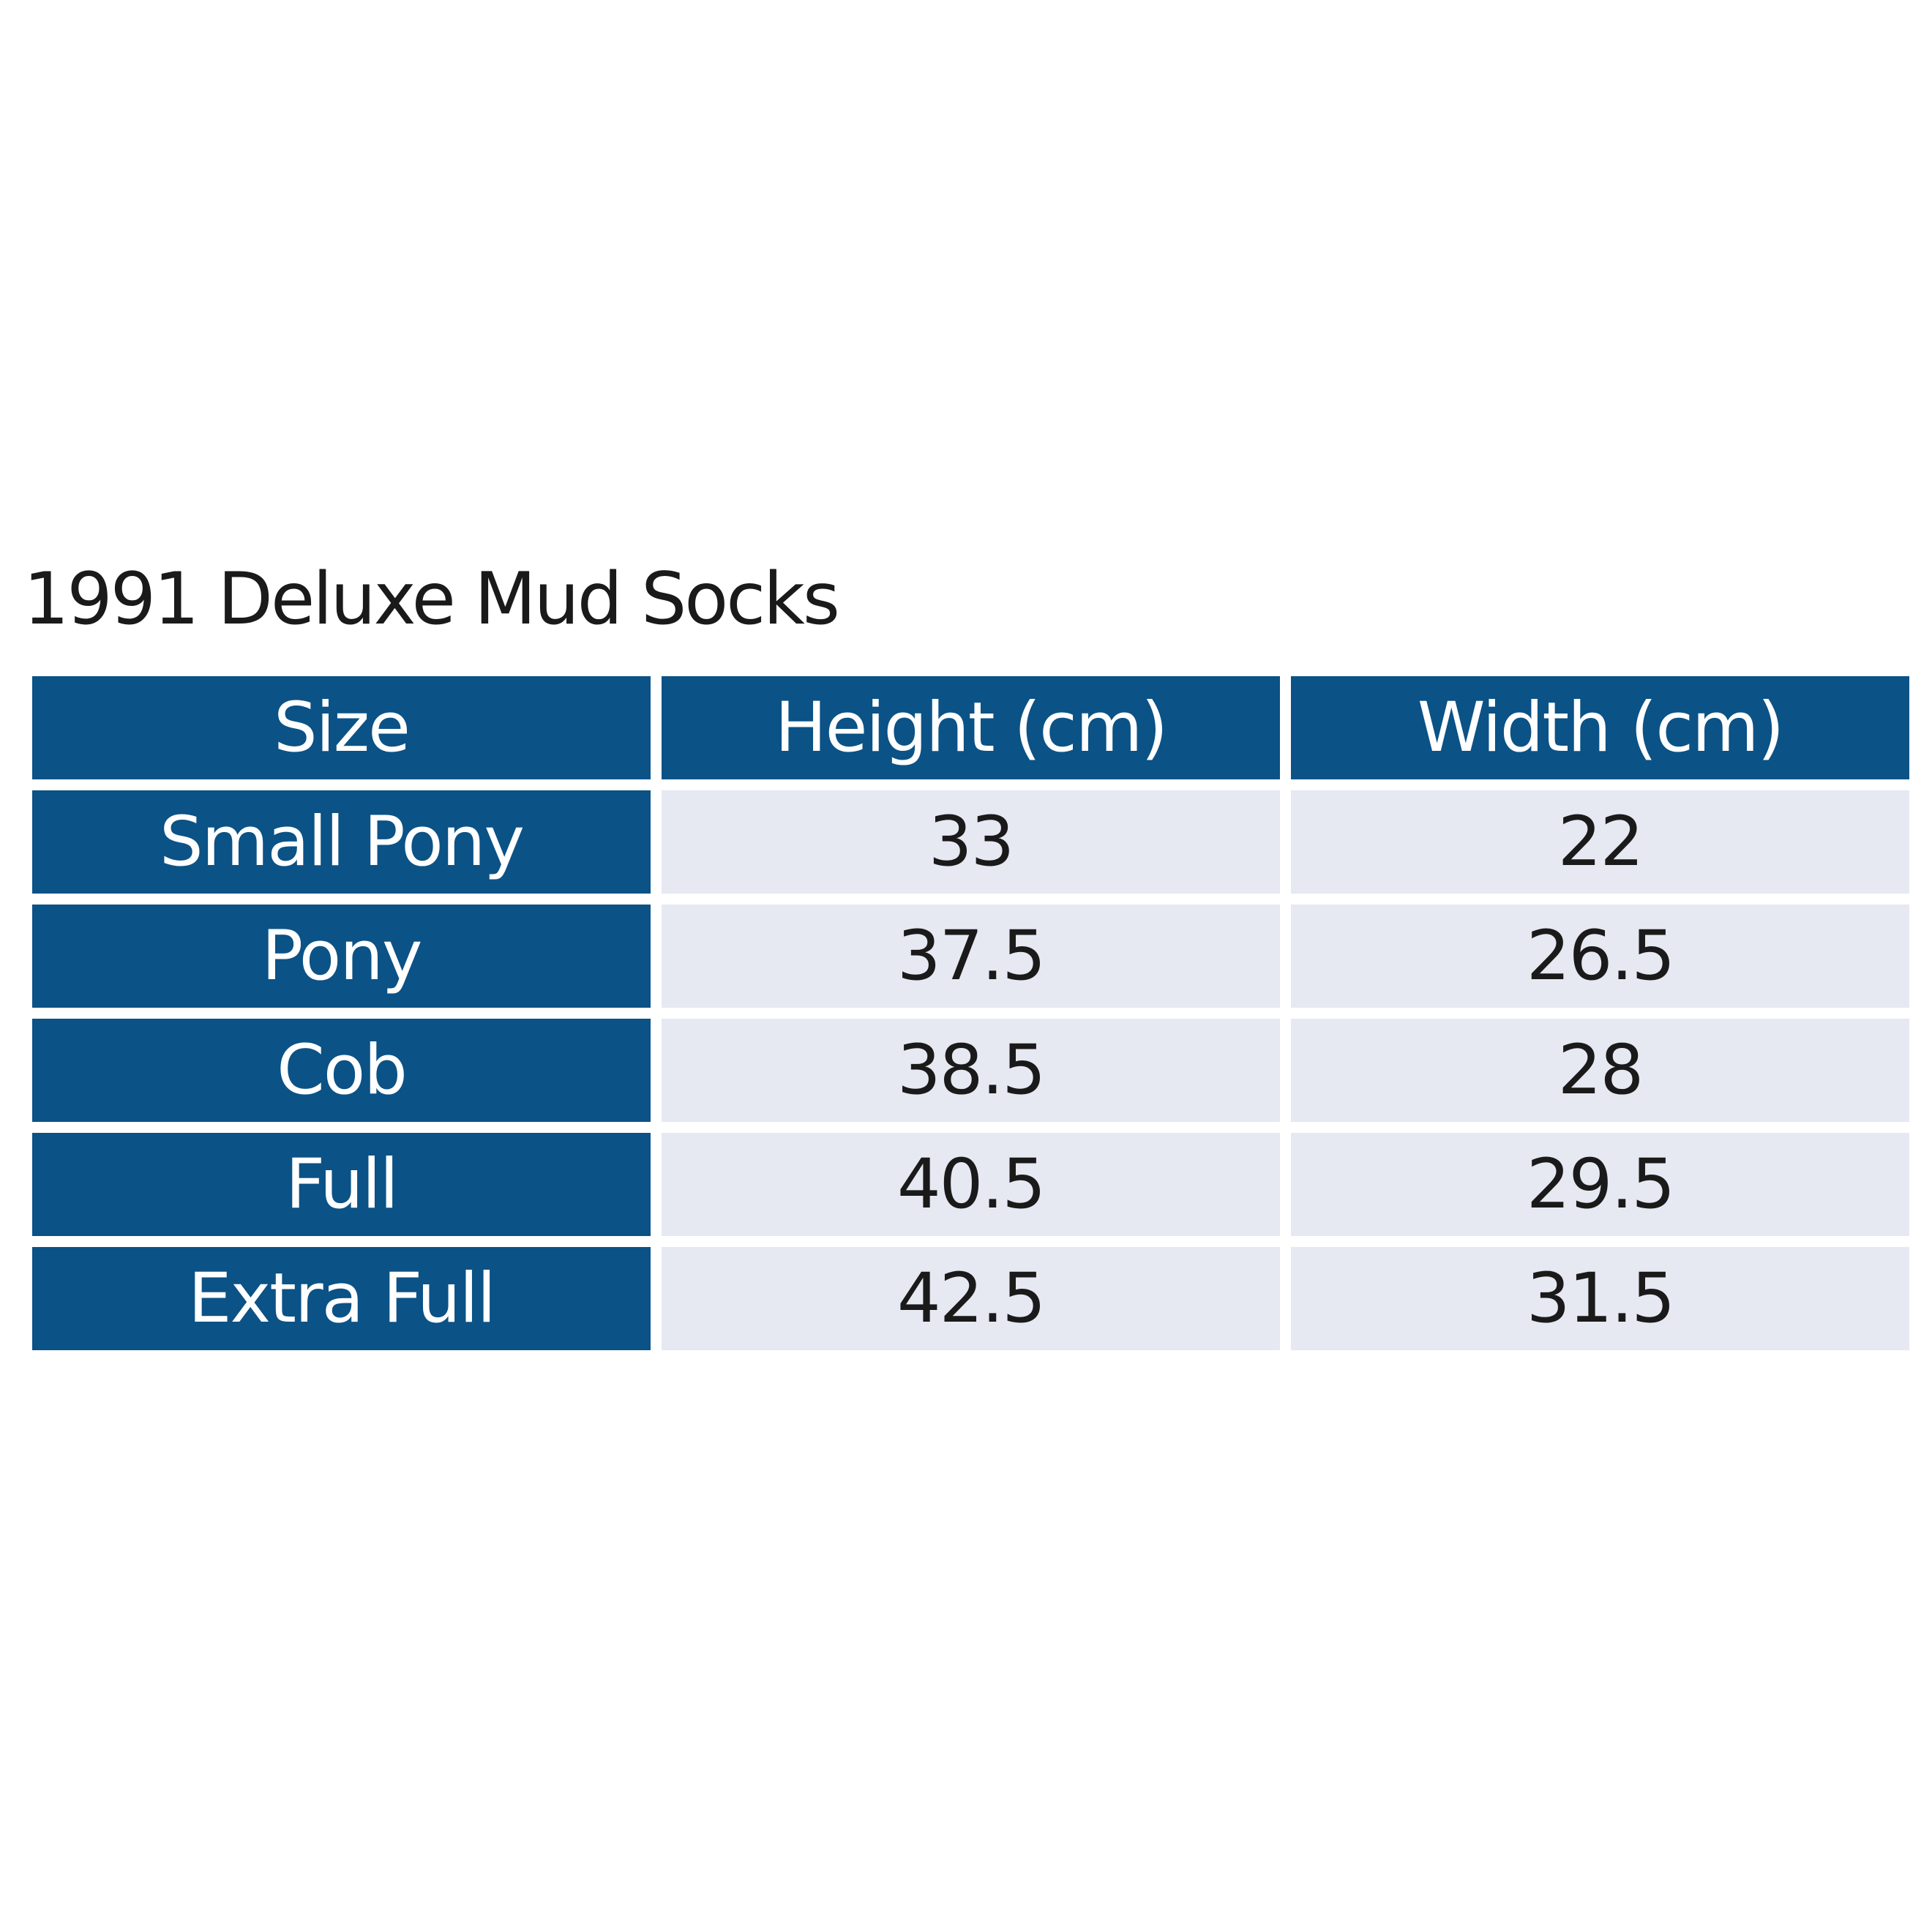 The height and width of the screenshot is (1932, 1932). I want to click on row-size-label: Extra Full, so click(341, 1298).